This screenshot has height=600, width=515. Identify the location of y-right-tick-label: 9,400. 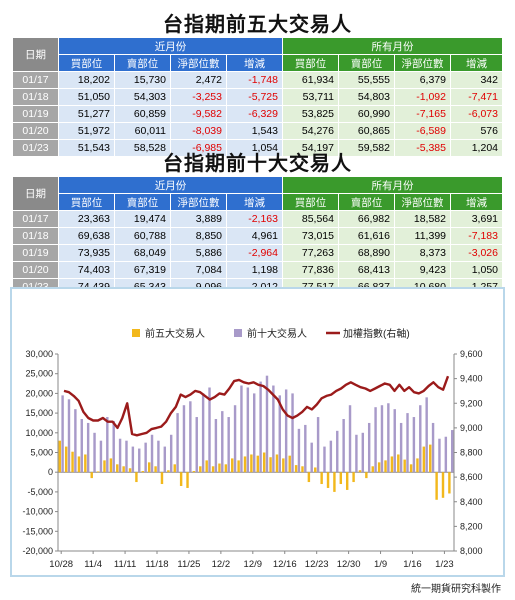
(471, 379).